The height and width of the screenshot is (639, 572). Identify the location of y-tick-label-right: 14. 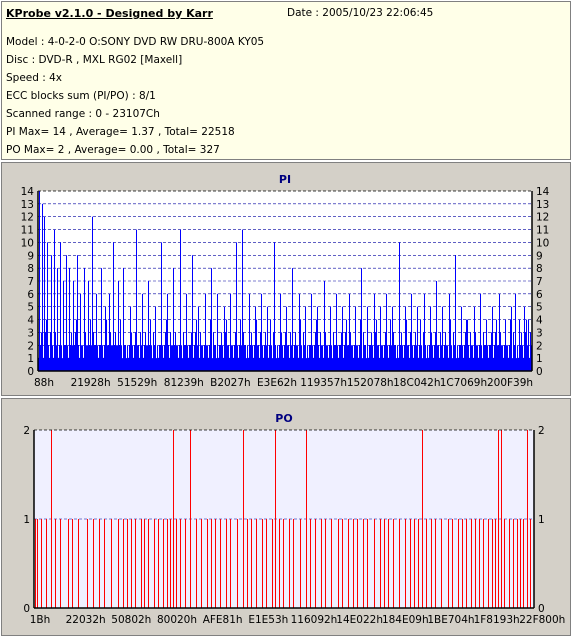
(543, 192).